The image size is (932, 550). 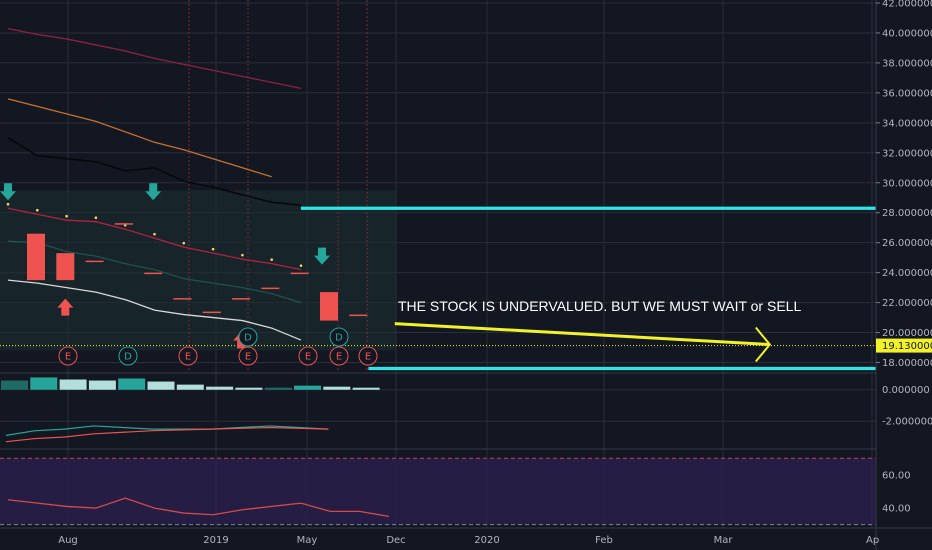 I want to click on rsi-line, so click(x=198, y=507).